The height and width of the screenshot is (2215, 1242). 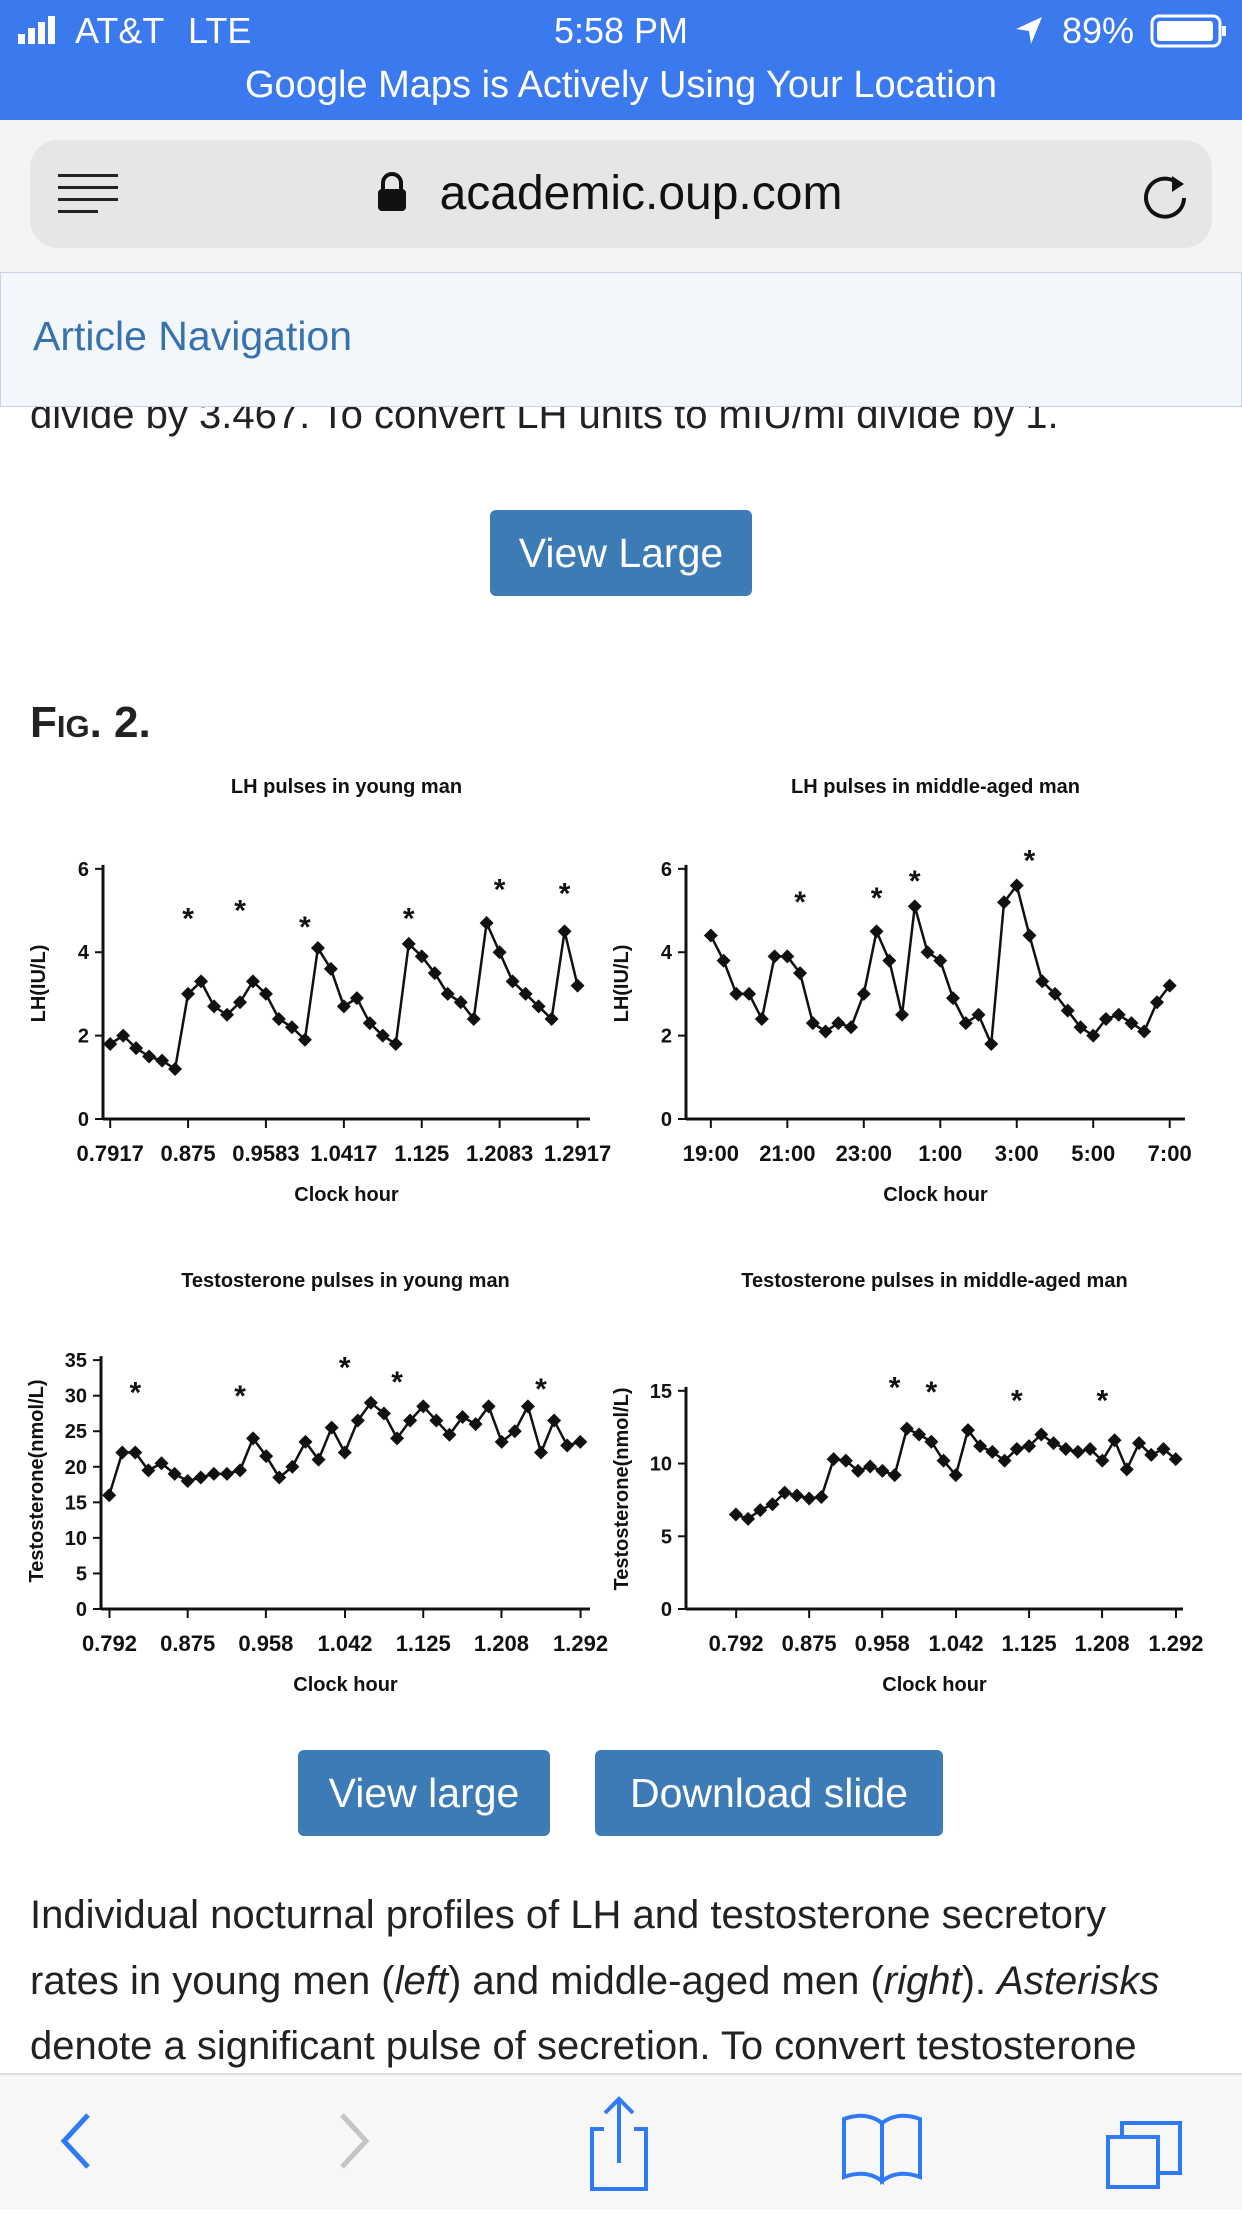 I want to click on share-button, so click(x=619, y=2143).